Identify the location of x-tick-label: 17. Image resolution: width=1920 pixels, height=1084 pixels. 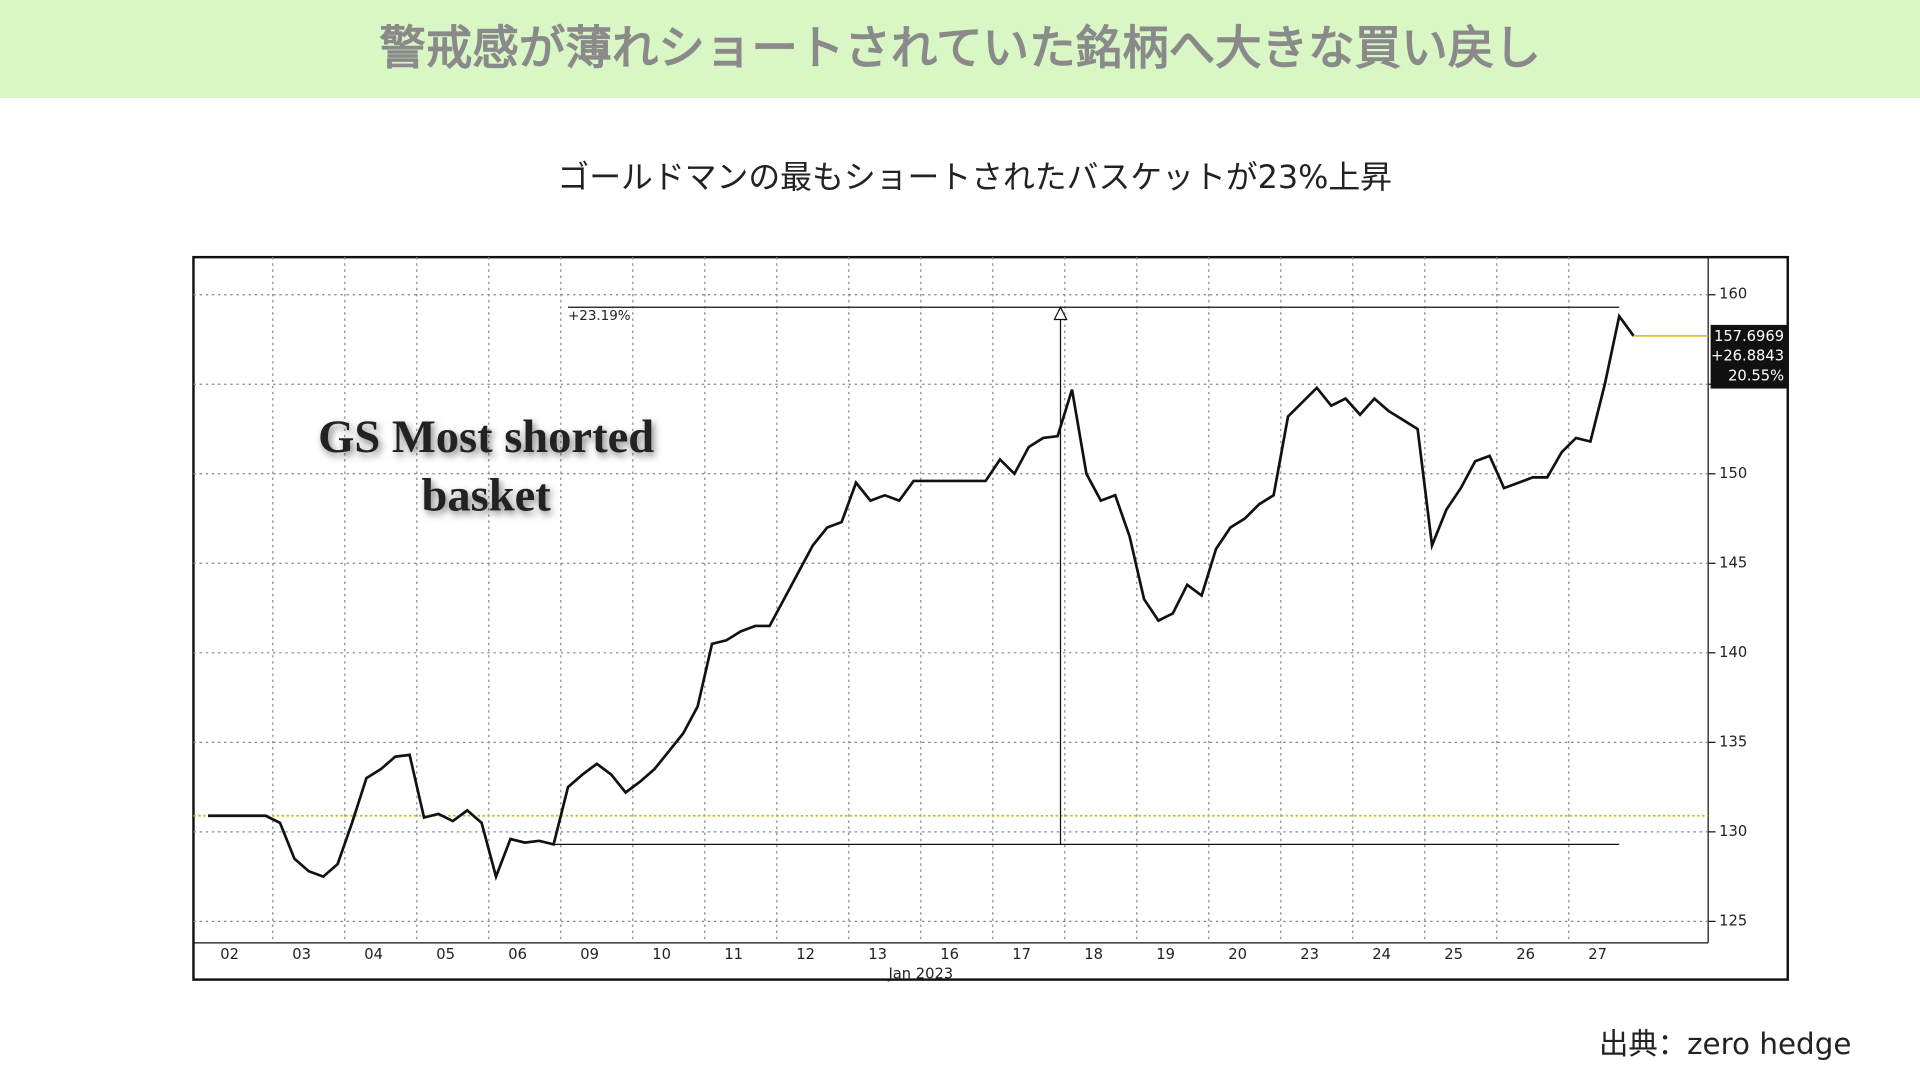
(1021, 954).